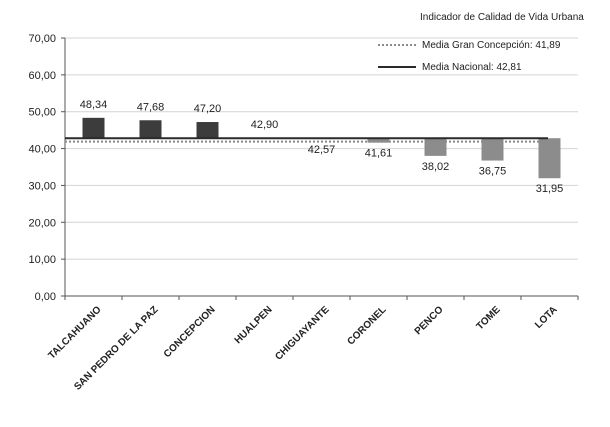  Describe the element at coordinates (254, 325) in the screenshot. I see `category-label: HUALPEN` at that location.